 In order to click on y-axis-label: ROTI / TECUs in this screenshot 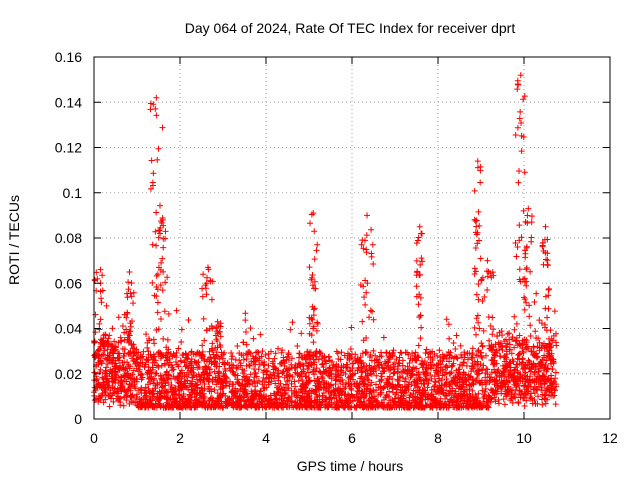, I will do `click(14, 240)`.